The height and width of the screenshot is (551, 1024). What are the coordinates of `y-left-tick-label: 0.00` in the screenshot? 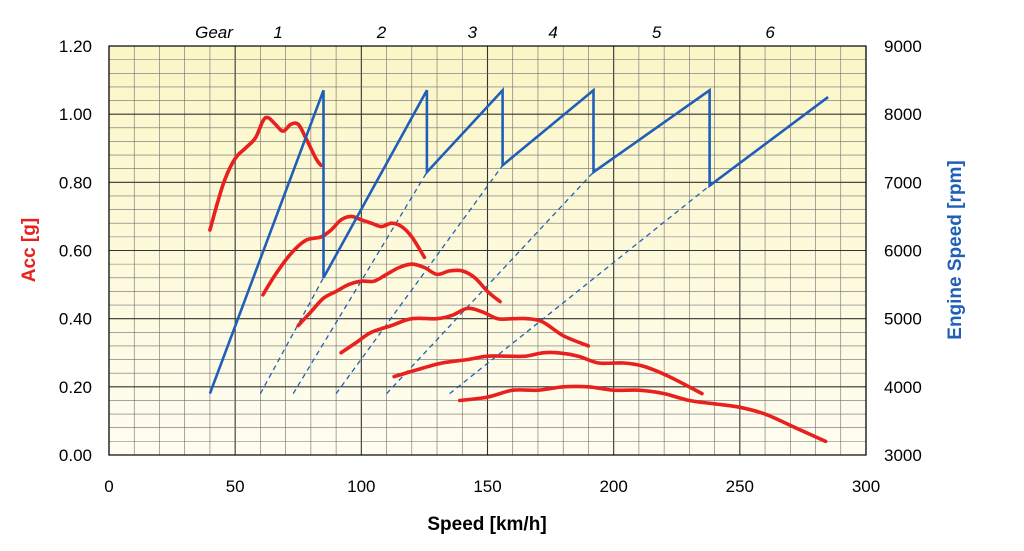 It's located at (75, 455).